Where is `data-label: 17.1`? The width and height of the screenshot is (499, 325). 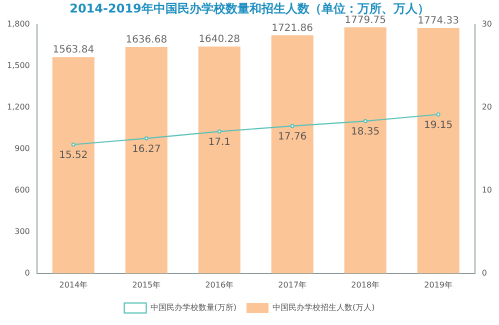 data-label: 17.1 is located at coordinates (219, 142).